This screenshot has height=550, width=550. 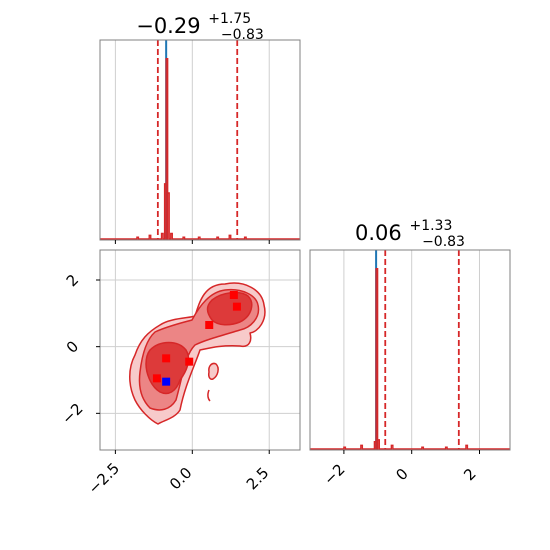 What do you see at coordinates (378, 233) in the screenshot?
I see `title-value: 0.06` at bounding box center [378, 233].